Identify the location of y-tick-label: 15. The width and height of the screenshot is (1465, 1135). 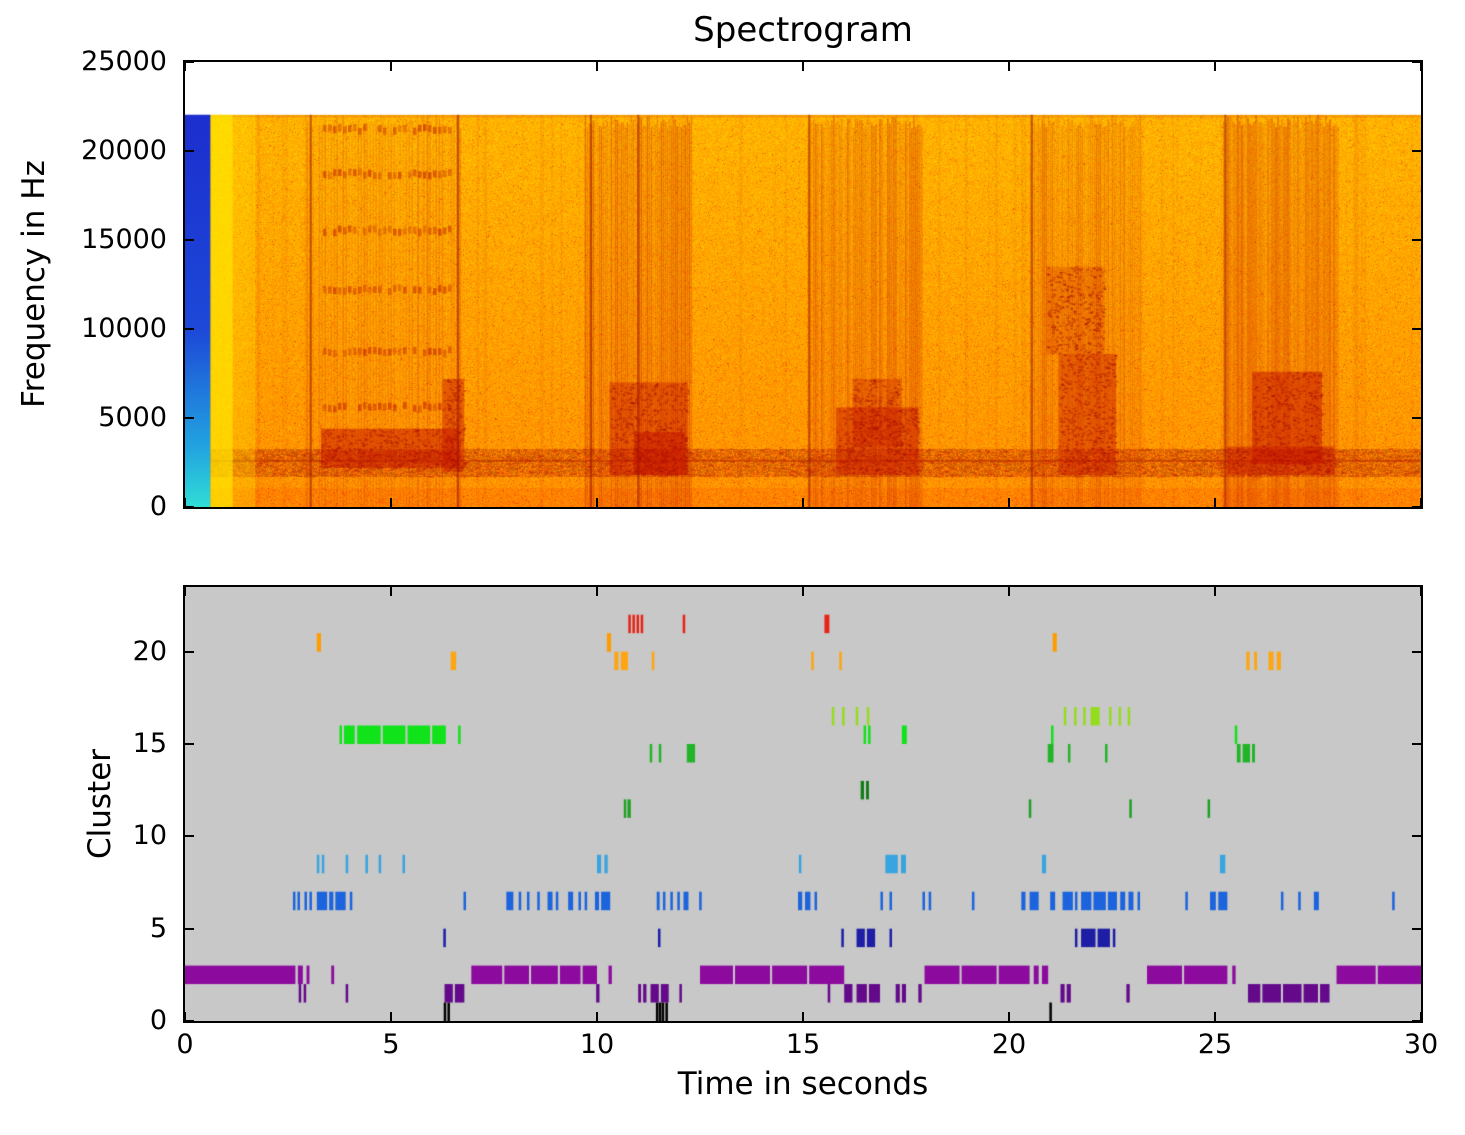
(149, 743).